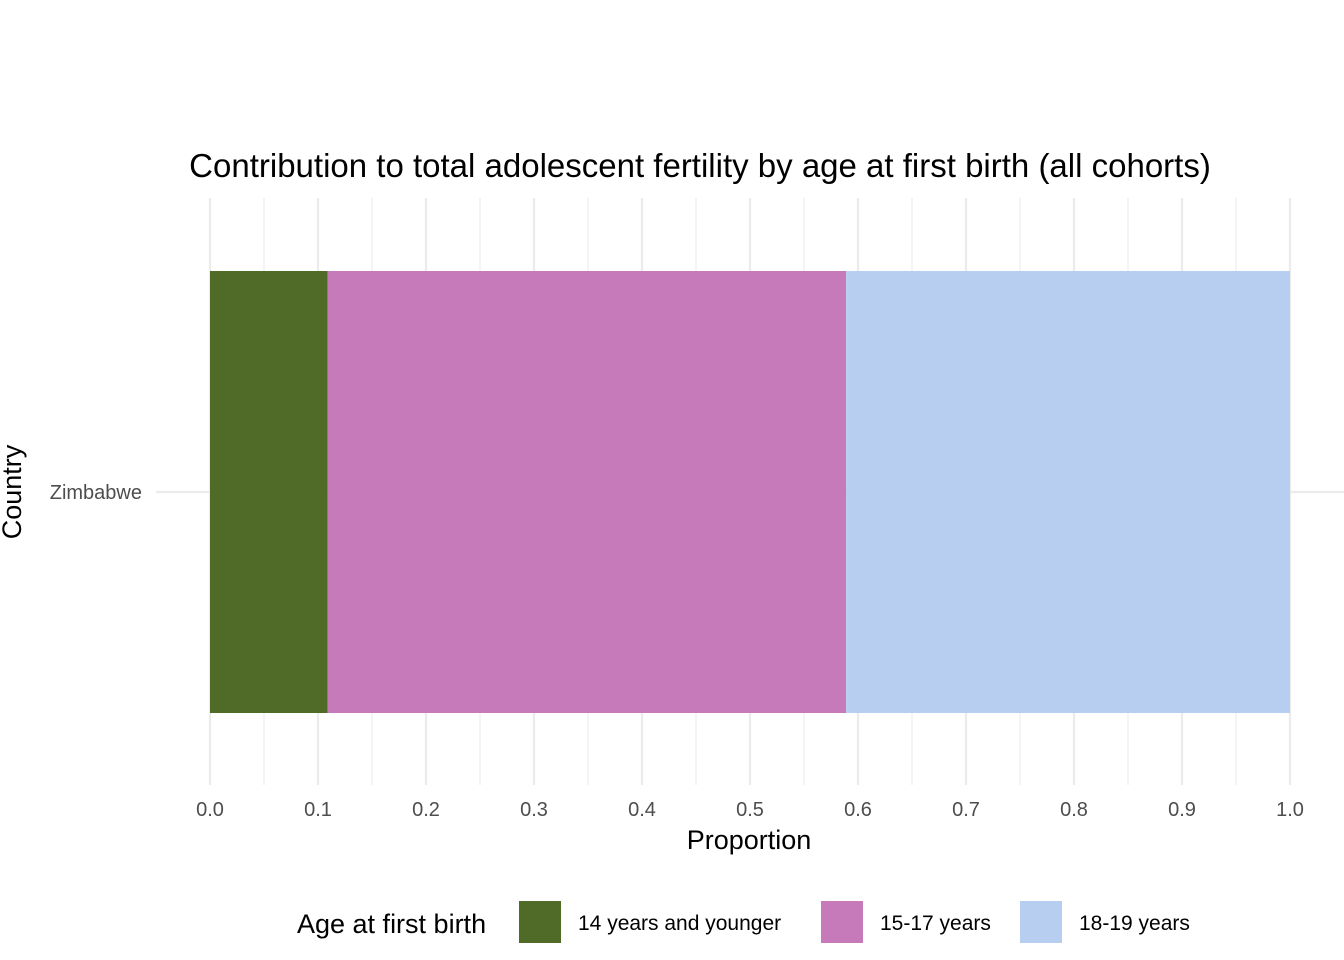 The width and height of the screenshot is (1344, 960). Describe the element at coordinates (13, 491) in the screenshot. I see `y-axis-title: Country` at that location.